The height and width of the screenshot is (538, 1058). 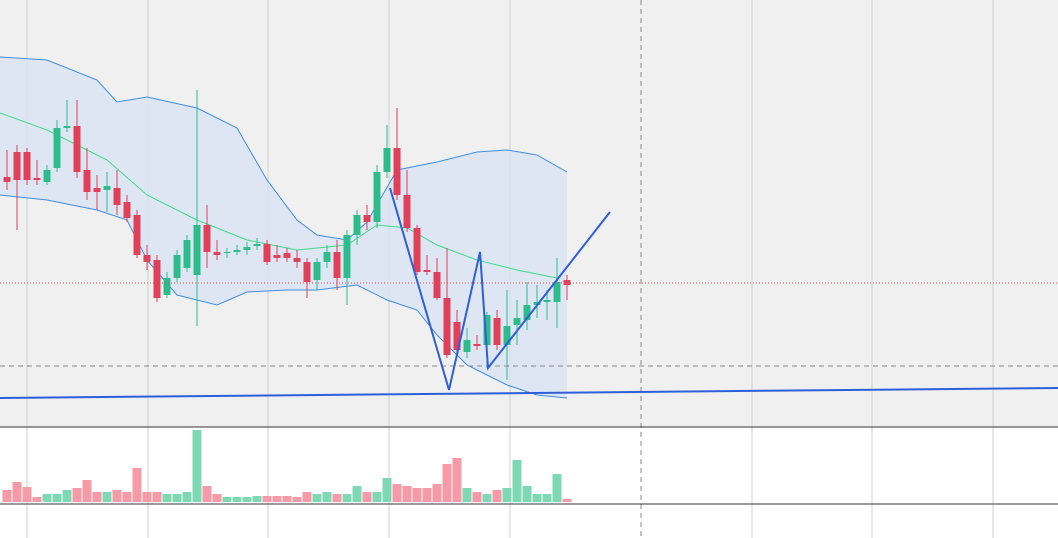 I want to click on pattern-line, so click(x=500, y=289).